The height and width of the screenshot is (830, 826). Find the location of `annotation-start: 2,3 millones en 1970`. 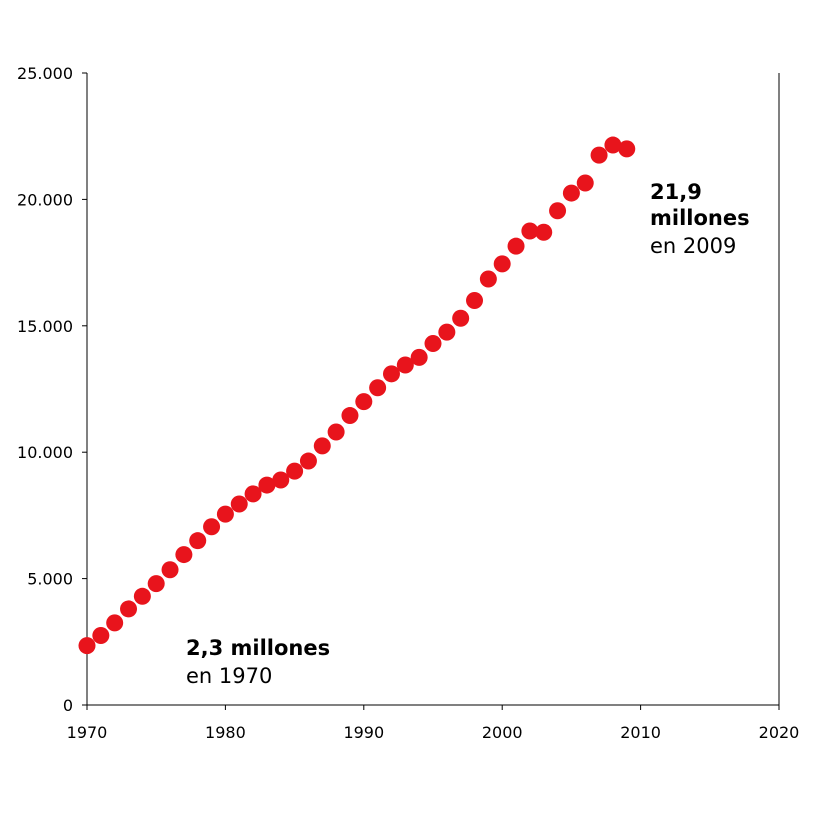

annotation-start: 2,3 millones en 1970 is located at coordinates (258, 662).